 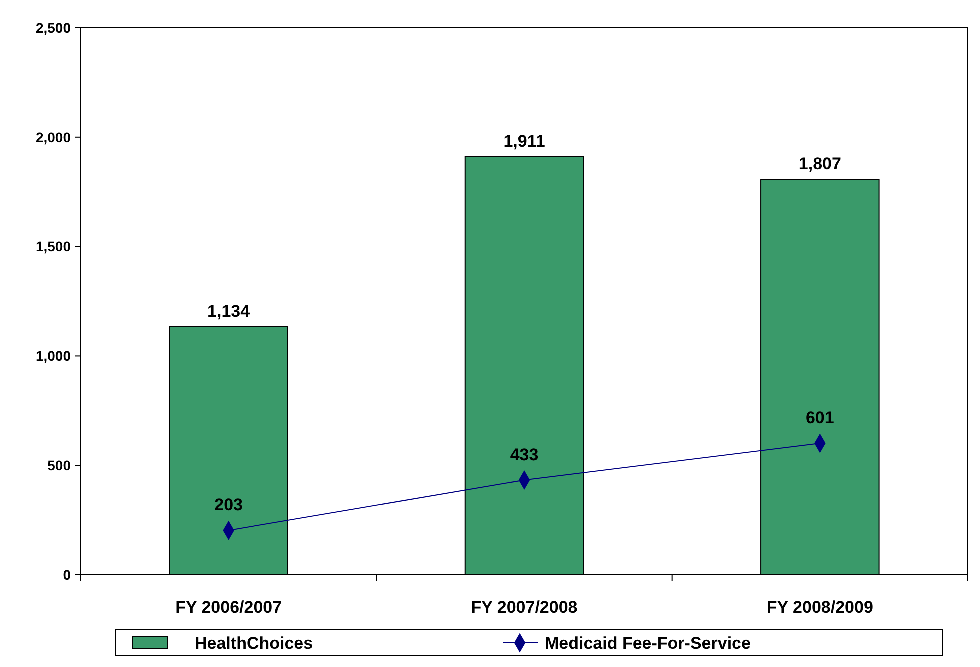 I want to click on x-tick-label: FY 2006/2007, so click(x=229, y=607).